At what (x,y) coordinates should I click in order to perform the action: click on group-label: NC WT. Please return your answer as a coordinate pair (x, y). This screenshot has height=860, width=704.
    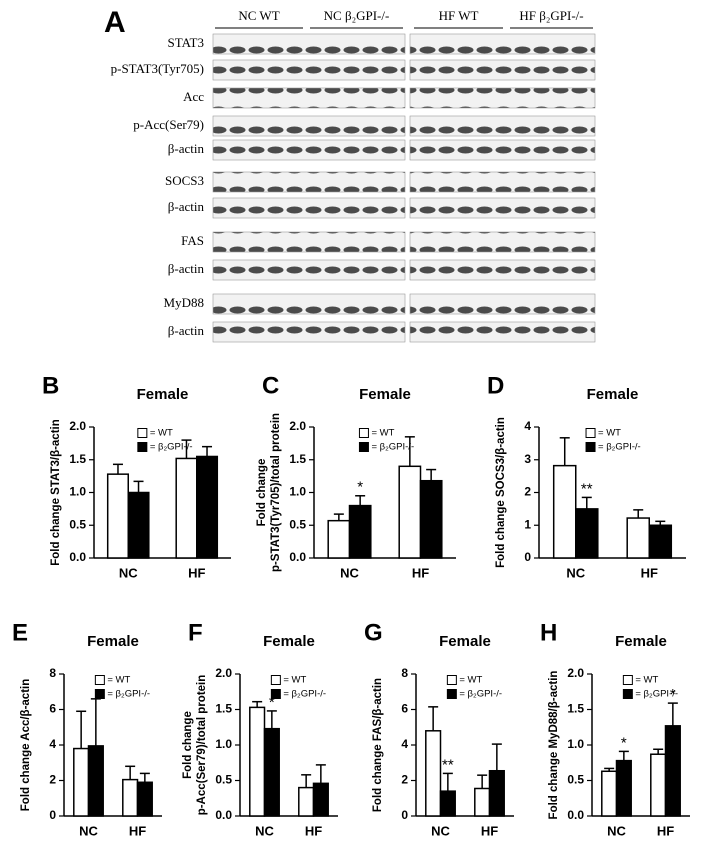
    Looking at the image, I should click on (258, 15).